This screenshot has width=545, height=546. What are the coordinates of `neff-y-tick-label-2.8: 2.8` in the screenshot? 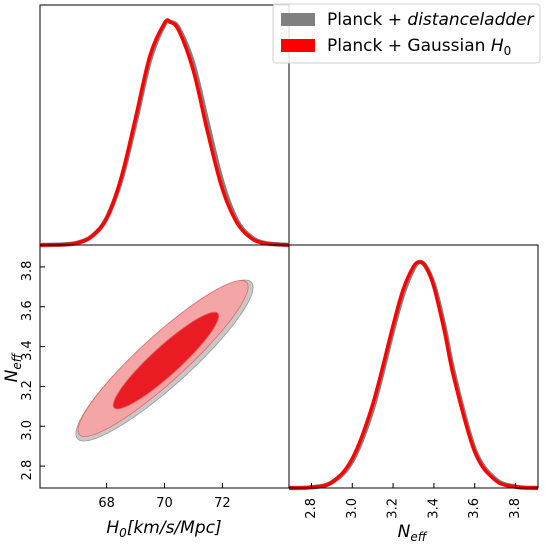 It's located at (27, 470).